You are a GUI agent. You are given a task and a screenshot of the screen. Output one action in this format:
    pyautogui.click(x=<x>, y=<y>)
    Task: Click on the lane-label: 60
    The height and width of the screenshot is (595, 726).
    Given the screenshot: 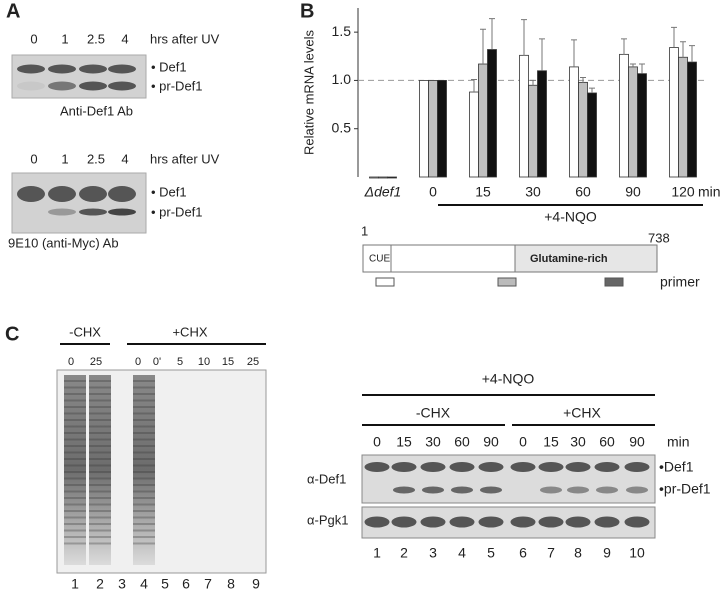 What is the action you would take?
    pyautogui.click(x=462, y=442)
    